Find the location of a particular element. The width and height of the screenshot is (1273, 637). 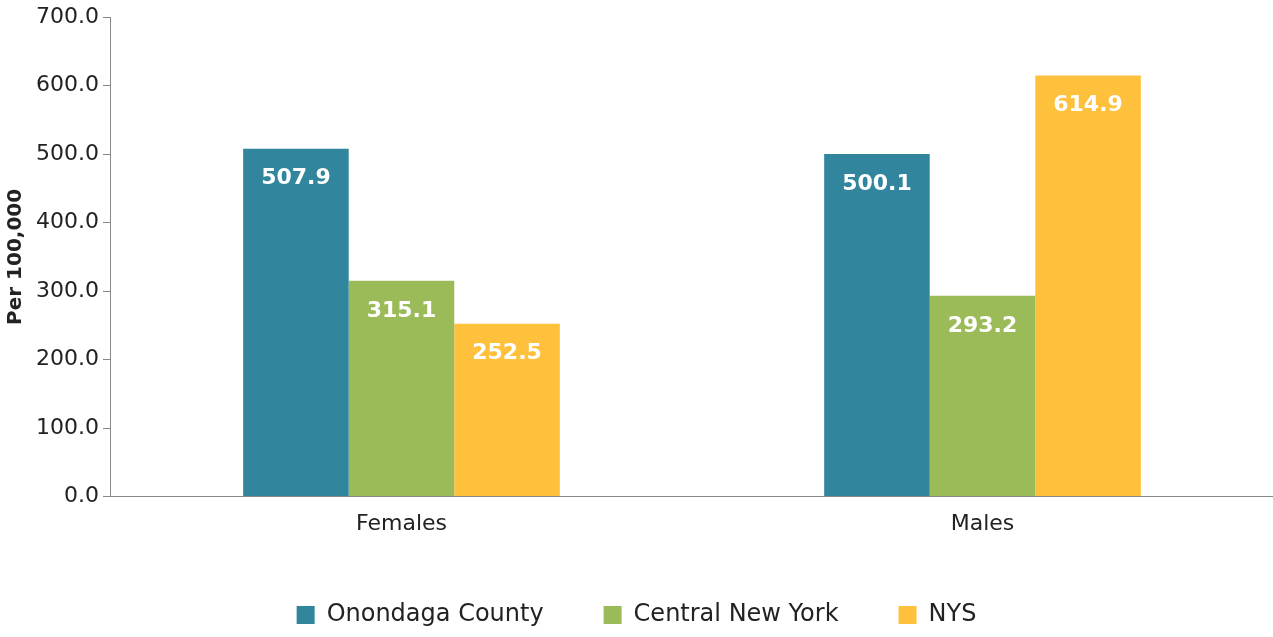

y-tick-label: 100.0 is located at coordinates (67, 426).